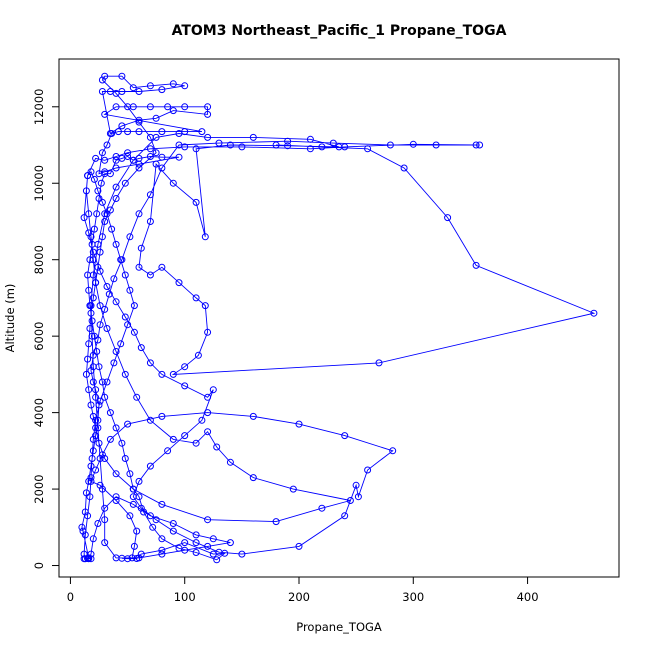 The width and height of the screenshot is (650, 650). What do you see at coordinates (303, 590) in the screenshot?
I see `x-axis: 0 100 200 300 400` at bounding box center [303, 590].